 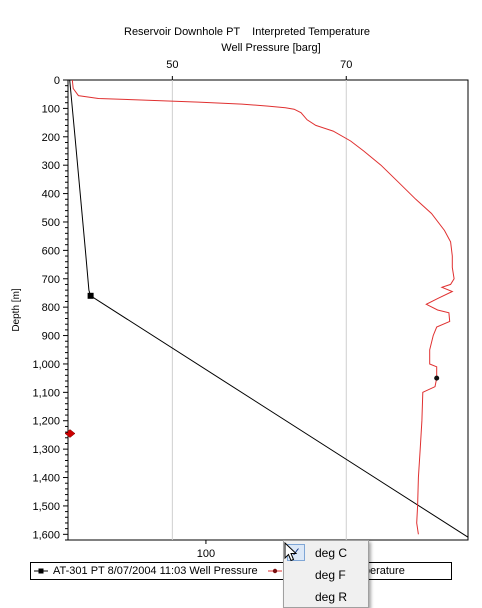 I want to click on depth-tick-label-600: 600, so click(x=51, y=251).